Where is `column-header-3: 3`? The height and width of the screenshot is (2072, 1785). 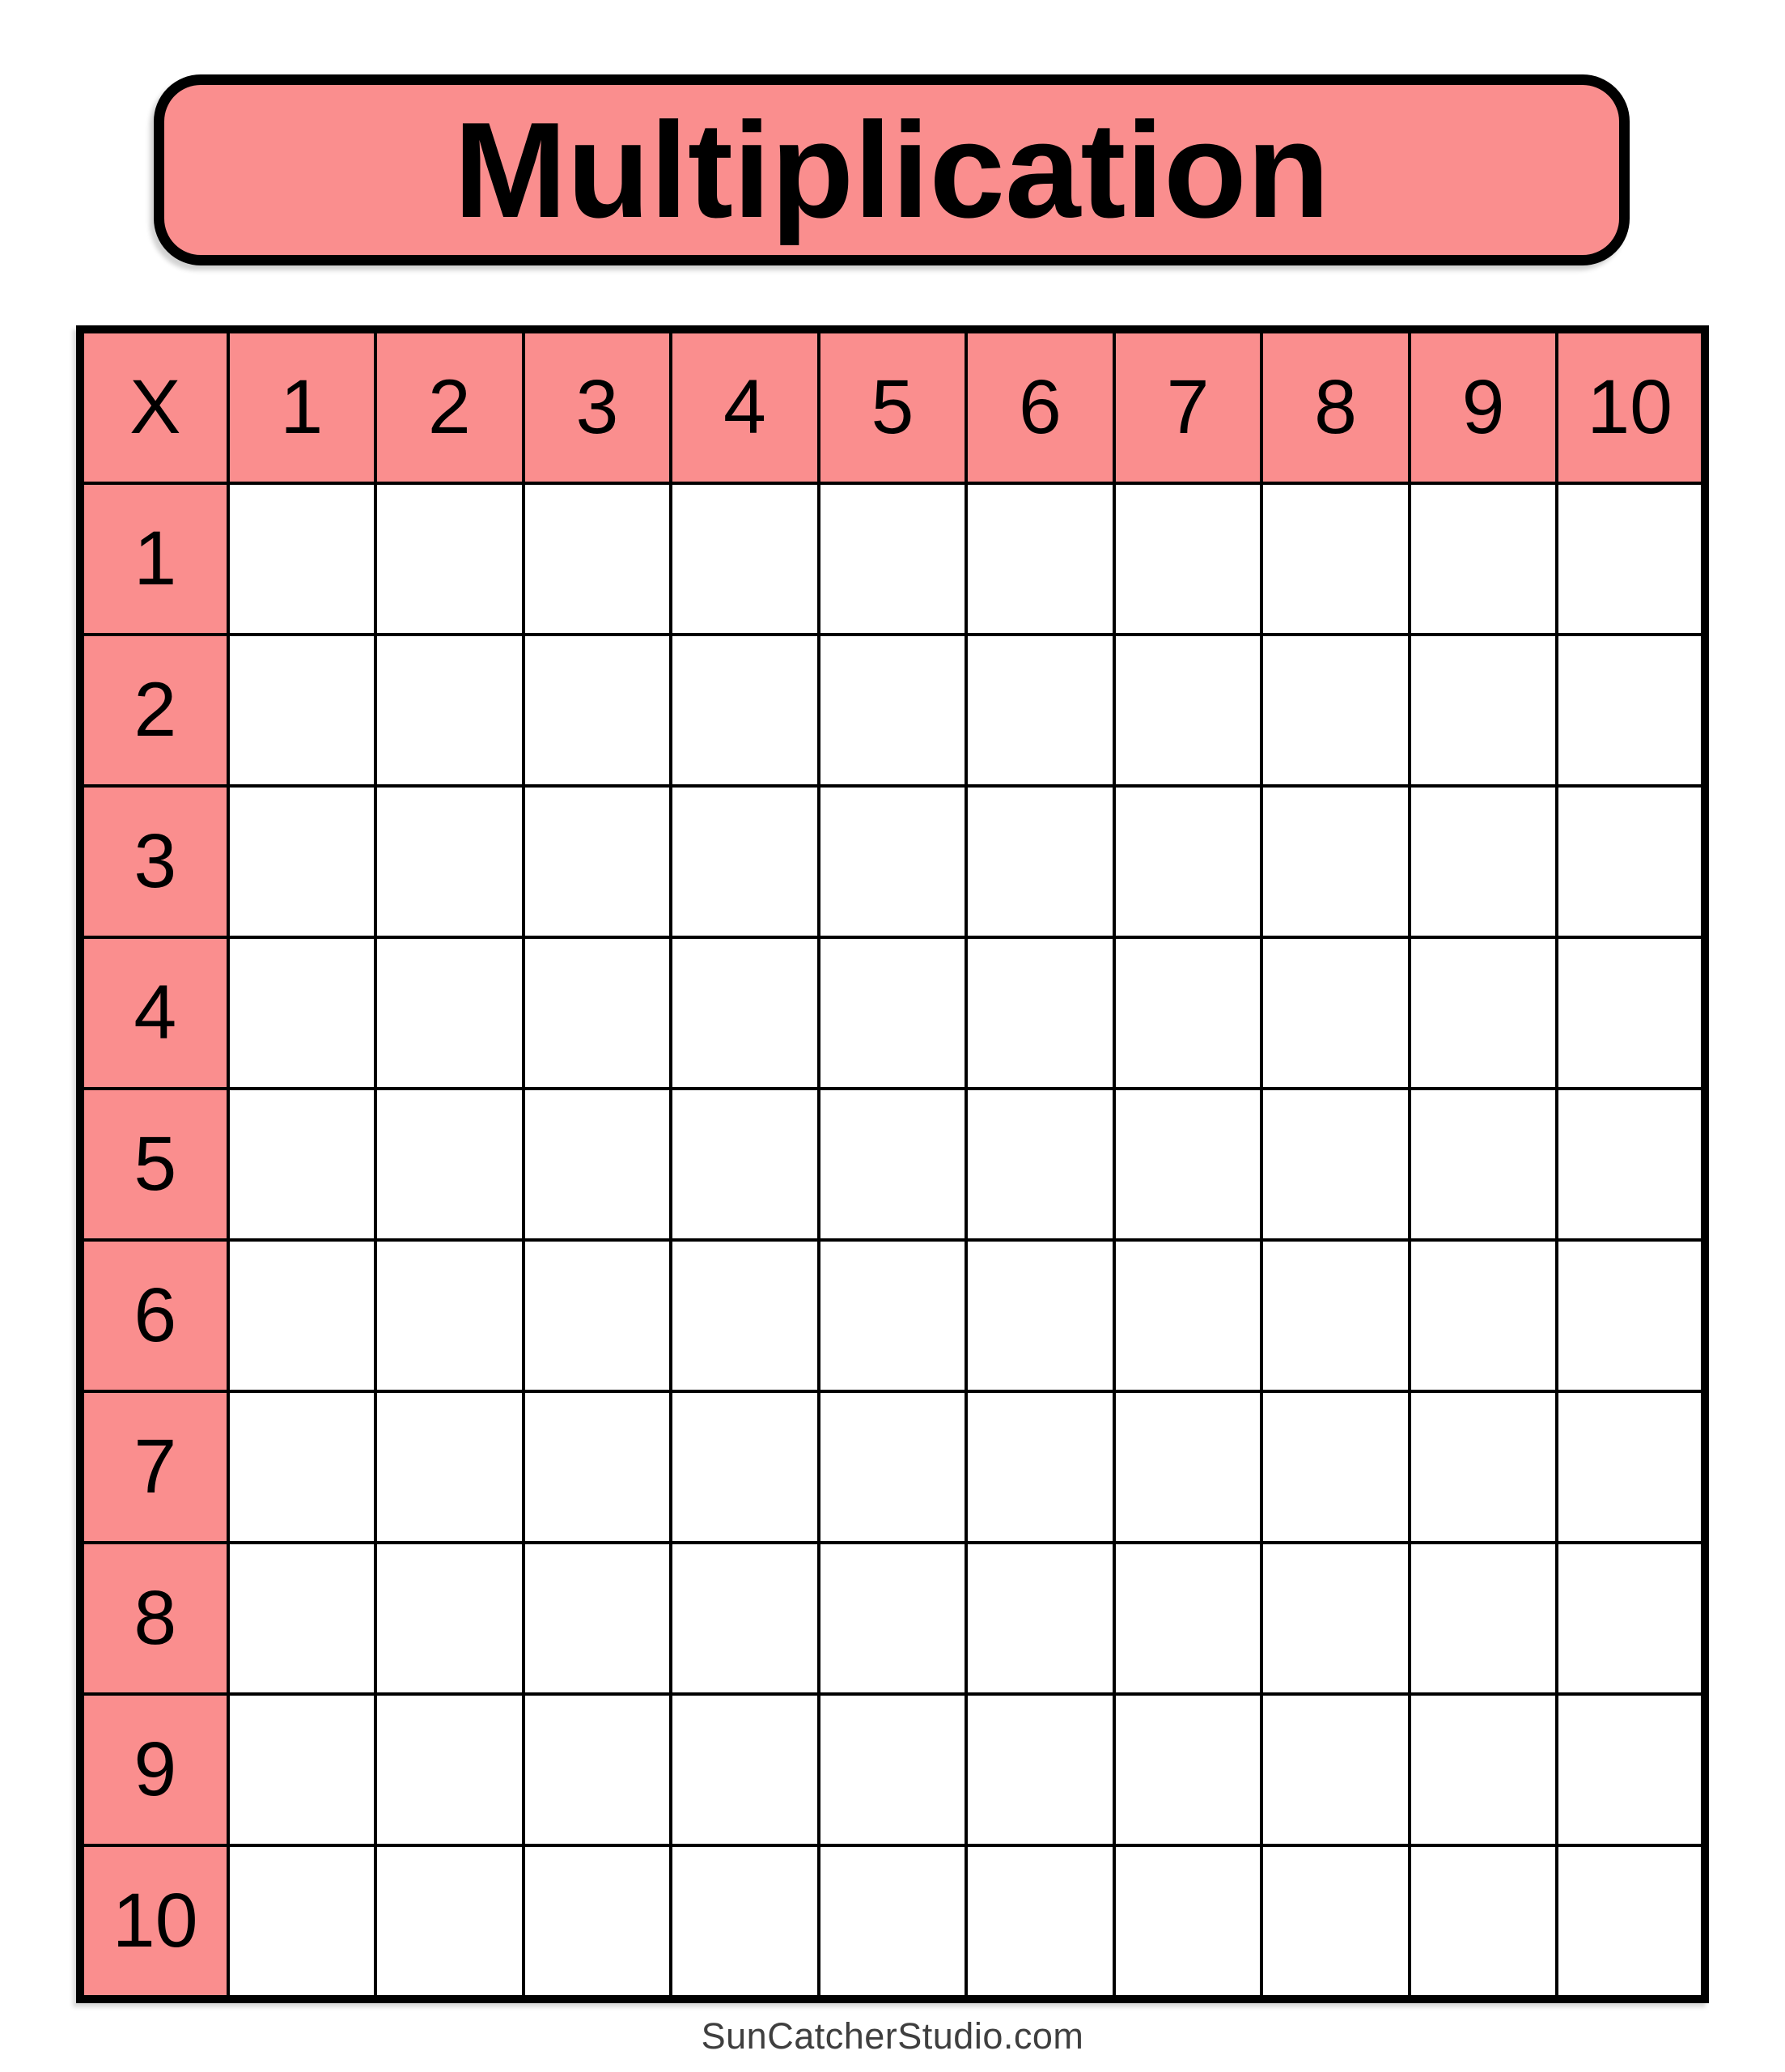
column-header-3: 3 is located at coordinates (597, 406).